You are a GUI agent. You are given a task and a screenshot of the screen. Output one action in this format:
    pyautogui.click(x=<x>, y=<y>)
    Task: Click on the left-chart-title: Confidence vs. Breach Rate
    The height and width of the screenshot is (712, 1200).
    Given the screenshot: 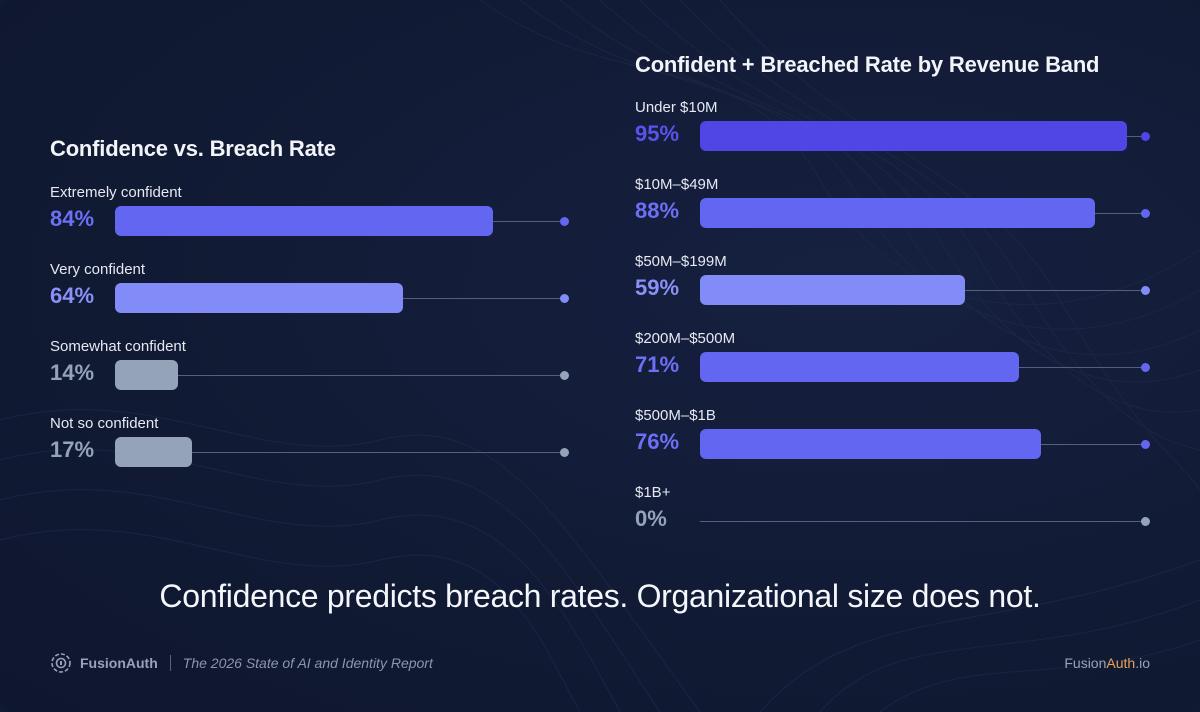 What is the action you would take?
    pyautogui.click(x=193, y=148)
    